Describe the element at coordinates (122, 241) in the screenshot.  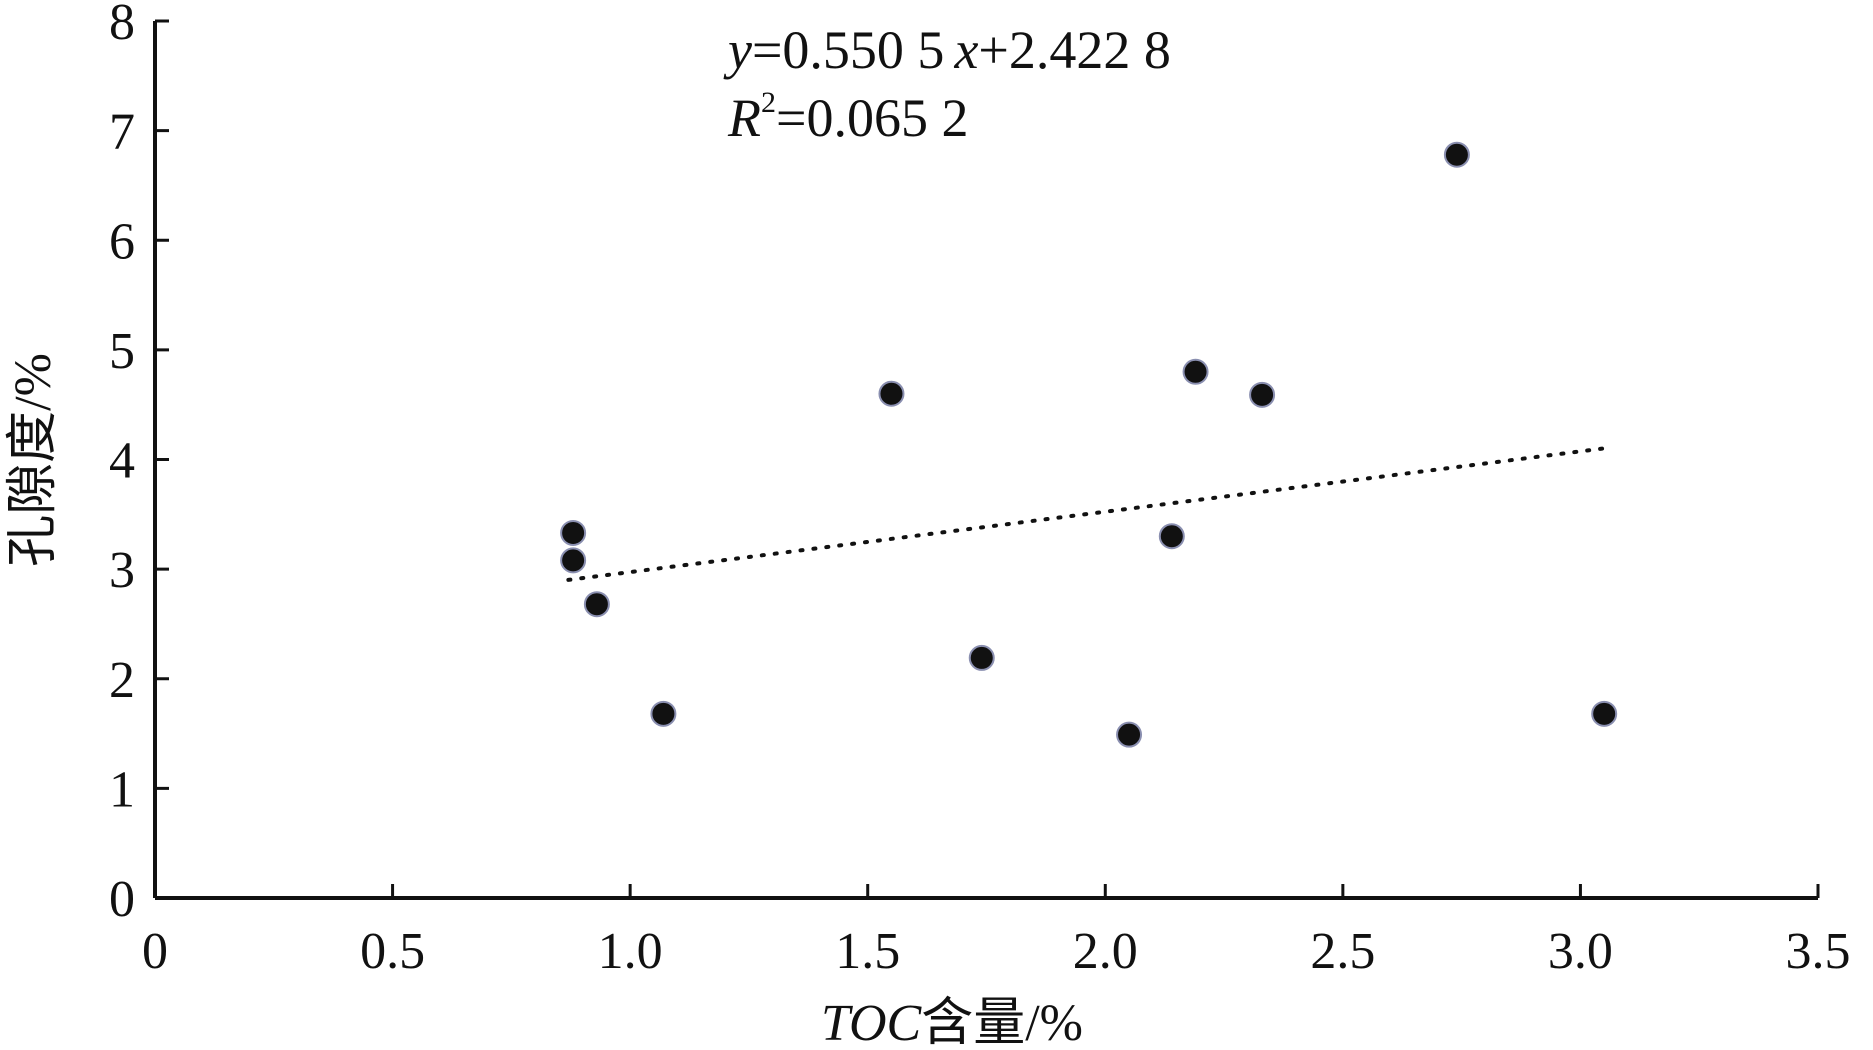
I see `y-tick-label: 6` at that location.